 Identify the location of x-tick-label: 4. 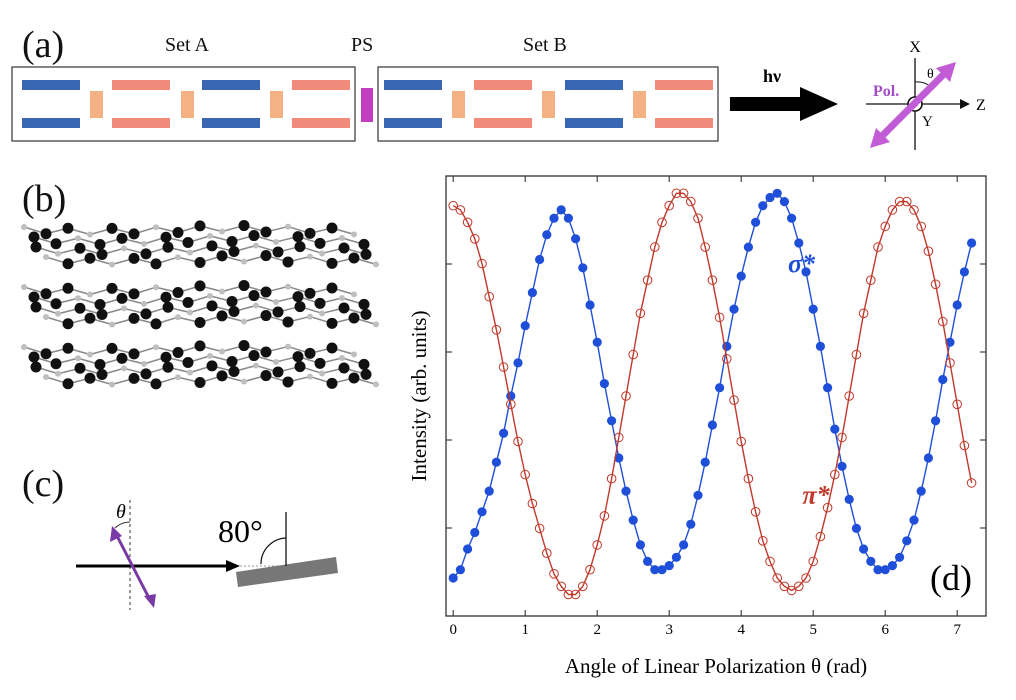
(741, 630).